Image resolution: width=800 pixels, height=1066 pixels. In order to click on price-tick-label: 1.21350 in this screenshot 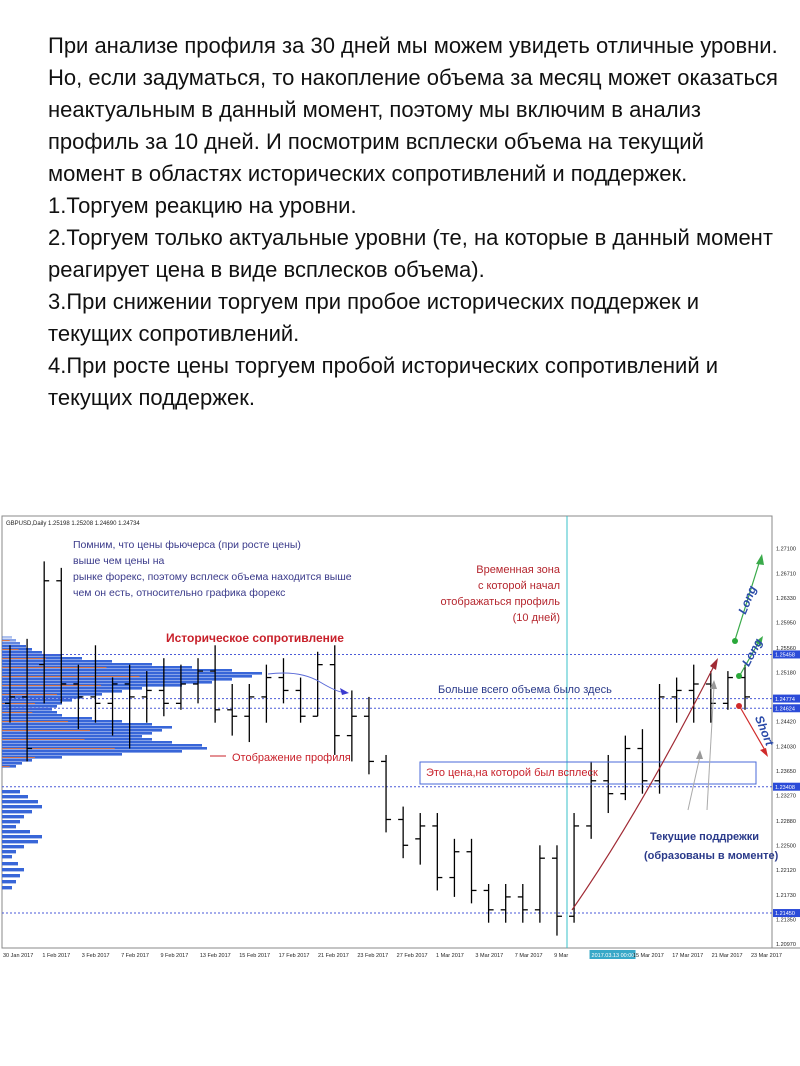, I will do `click(786, 920)`.